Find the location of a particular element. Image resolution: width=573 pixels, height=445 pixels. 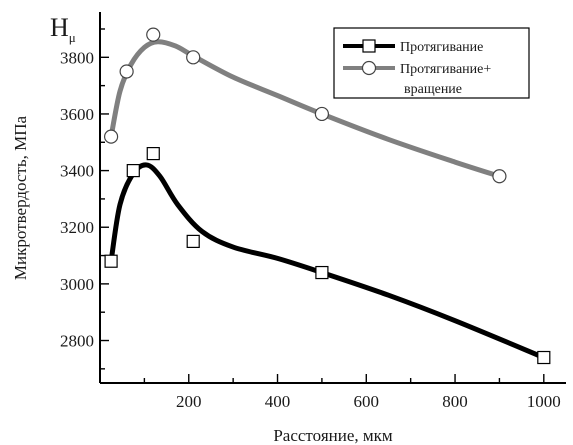

x-tick-label: 200 is located at coordinates (189, 401).